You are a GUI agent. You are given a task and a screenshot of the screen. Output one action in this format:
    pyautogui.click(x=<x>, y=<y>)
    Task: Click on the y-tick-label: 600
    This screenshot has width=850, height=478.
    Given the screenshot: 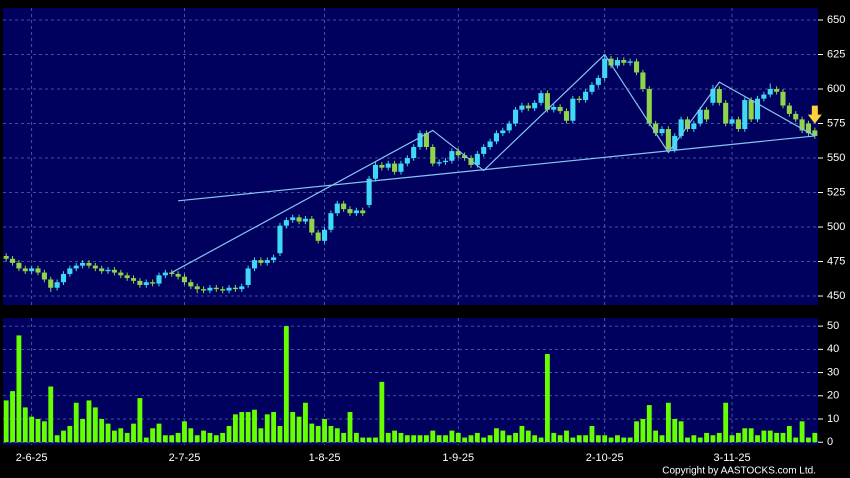 What is the action you would take?
    pyautogui.click(x=836, y=89)
    